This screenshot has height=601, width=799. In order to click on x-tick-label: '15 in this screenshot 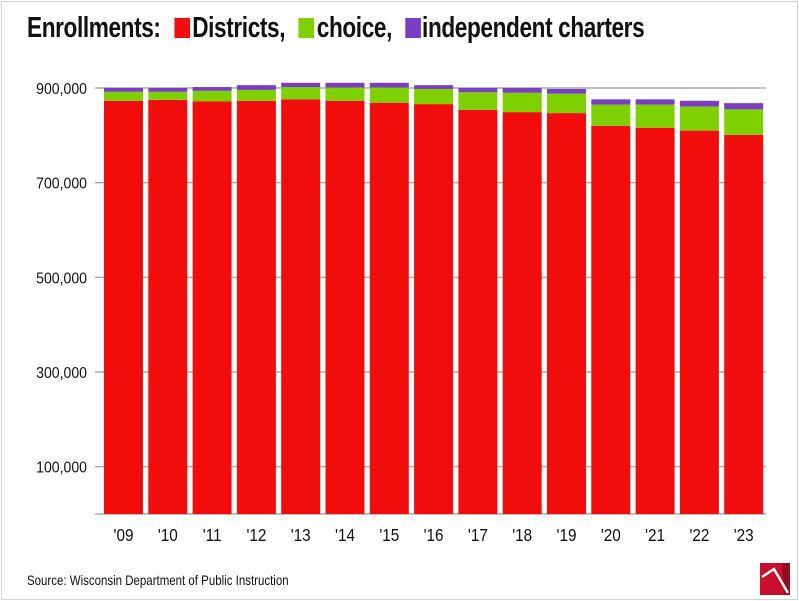, I will do `click(389, 535)`.